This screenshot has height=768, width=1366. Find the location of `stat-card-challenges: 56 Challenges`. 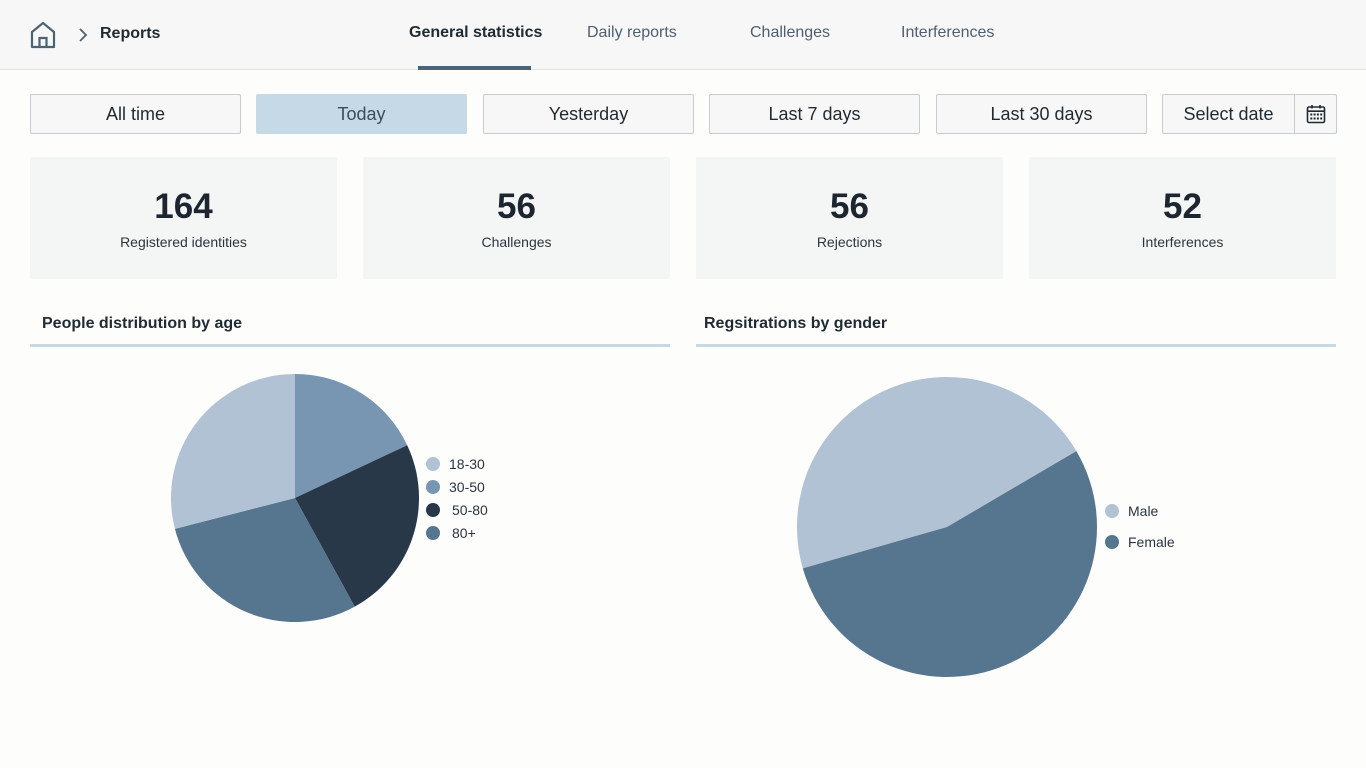

stat-card-challenges: 56 Challenges is located at coordinates (516, 218).